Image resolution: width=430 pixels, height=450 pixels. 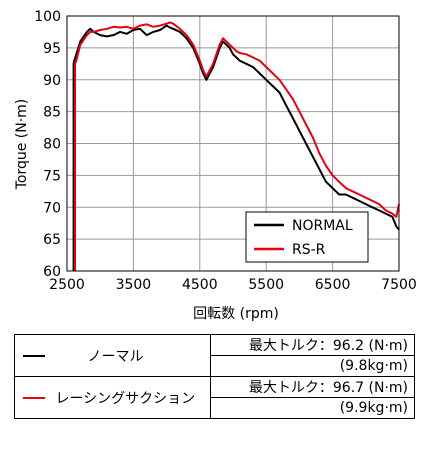 What do you see at coordinates (52, 208) in the screenshot?
I see `y-tick-label: 70` at bounding box center [52, 208].